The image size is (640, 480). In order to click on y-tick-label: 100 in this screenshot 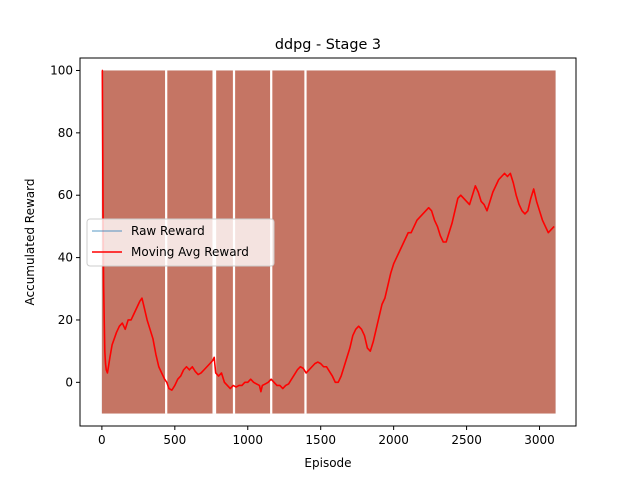, I will do `click(61, 70)`.